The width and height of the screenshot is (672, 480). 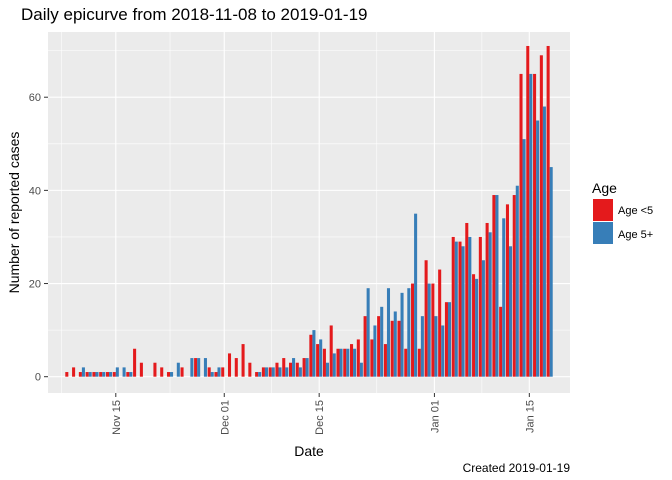 What do you see at coordinates (38, 378) in the screenshot?
I see `y-tick-label: 0` at bounding box center [38, 378].